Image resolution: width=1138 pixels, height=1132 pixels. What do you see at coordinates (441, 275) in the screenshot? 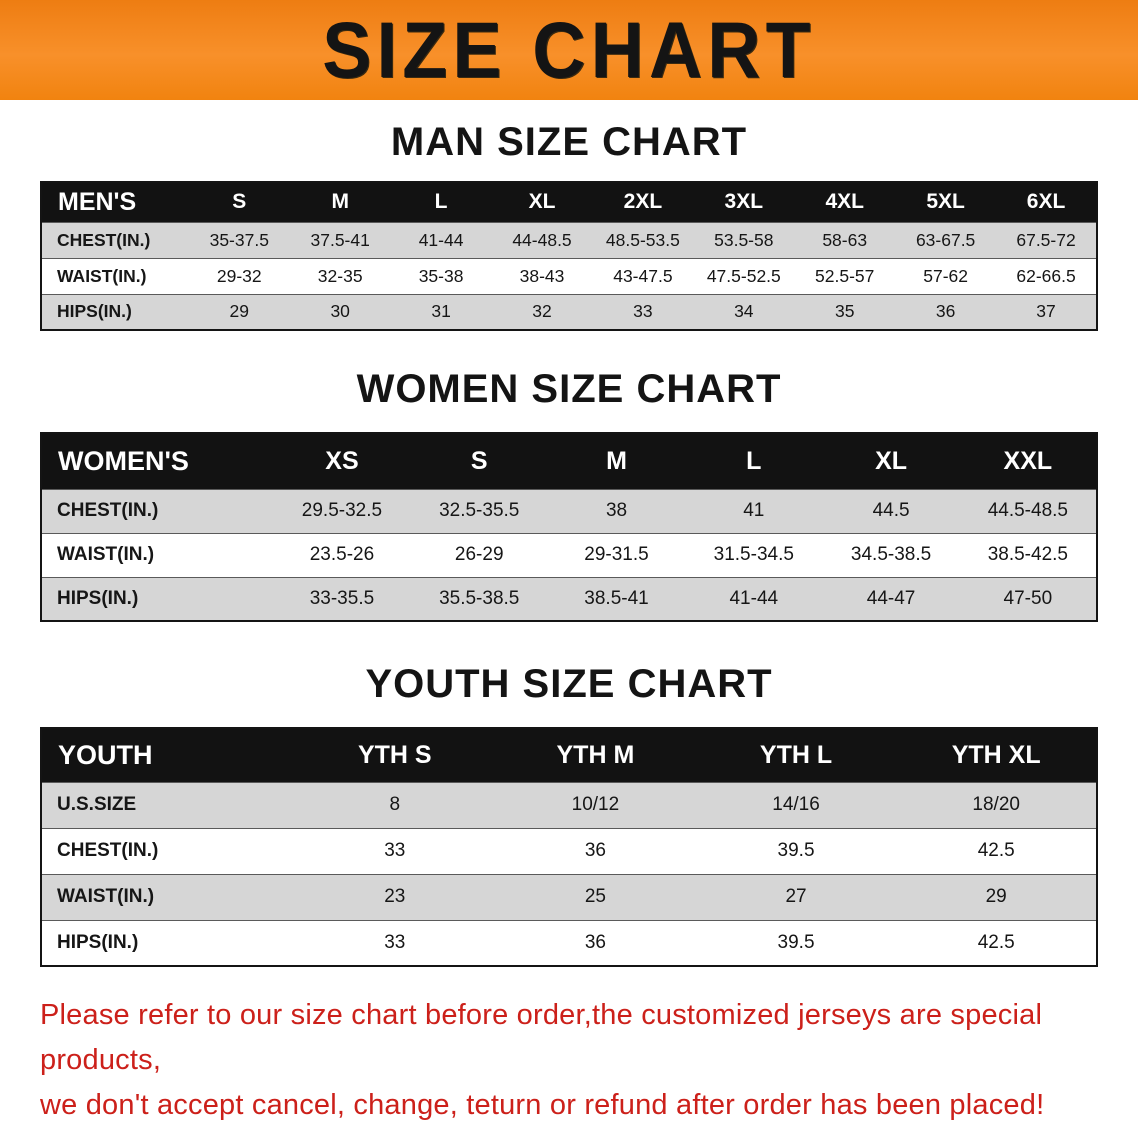
I see `value-cell: 35-38` at bounding box center [441, 275].